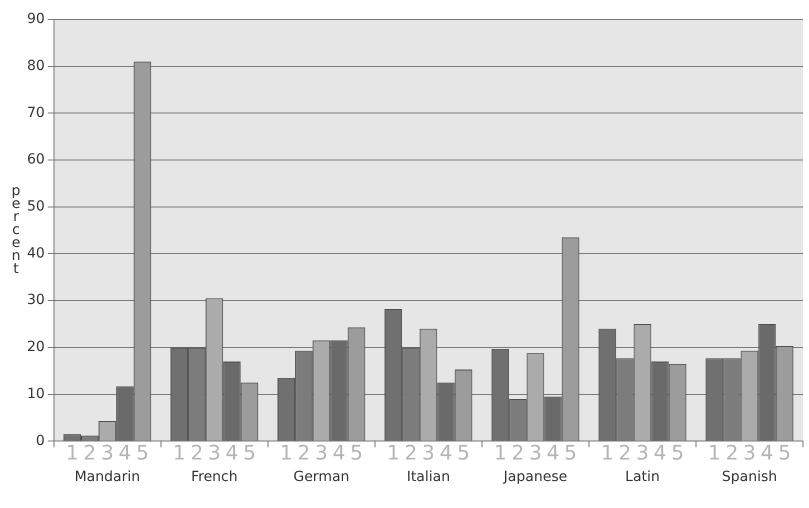 Image resolution: width=809 pixels, height=508 pixels. I want to click on y-tick-label: 60, so click(35, 160).